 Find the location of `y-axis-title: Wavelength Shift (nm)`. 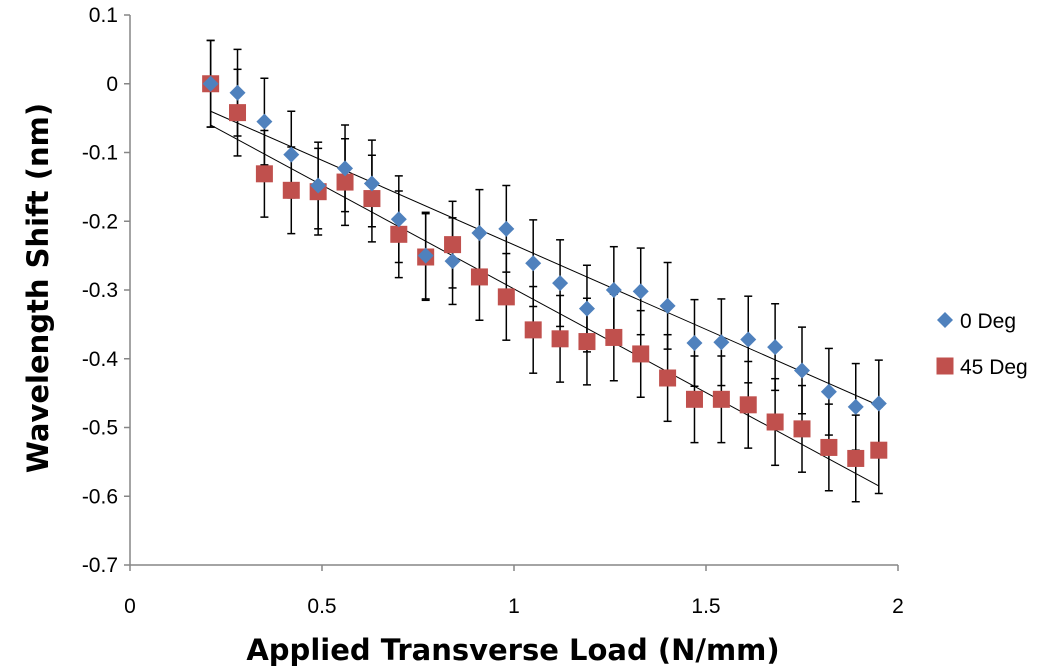

y-axis-title: Wavelength Shift (nm) is located at coordinates (38, 288).